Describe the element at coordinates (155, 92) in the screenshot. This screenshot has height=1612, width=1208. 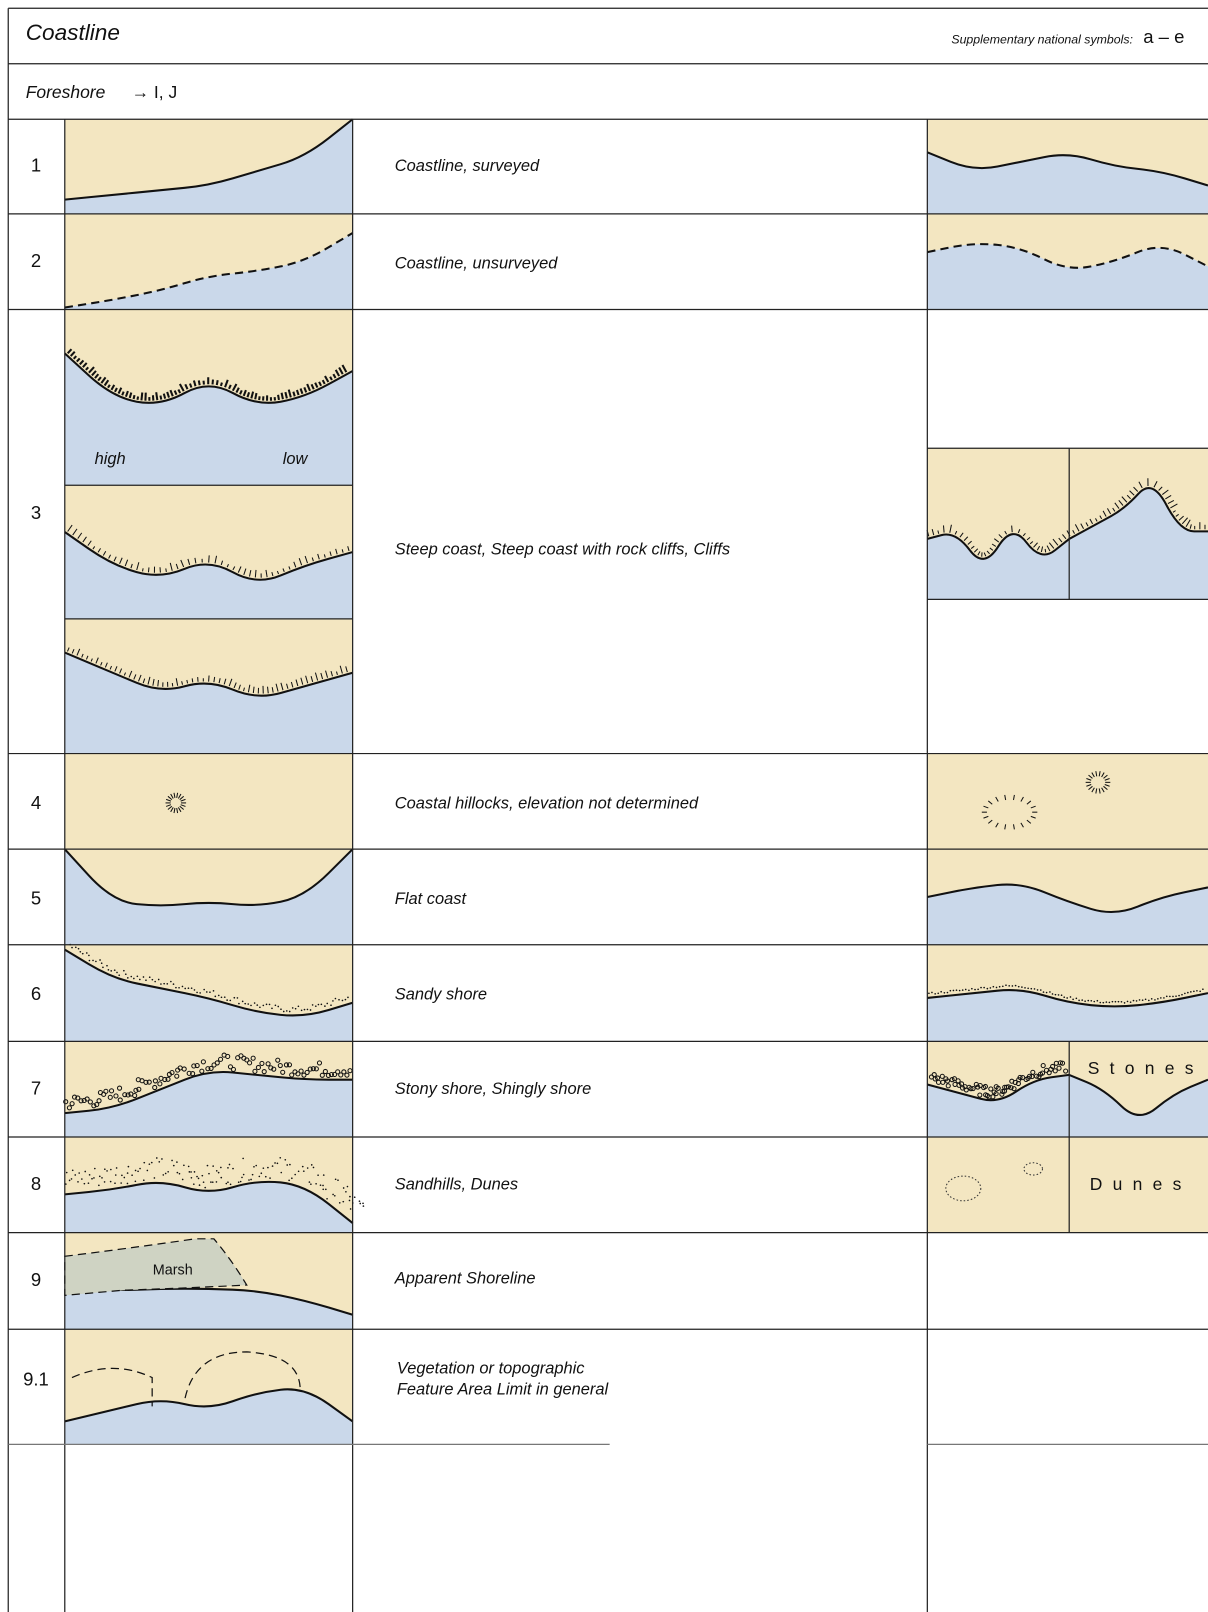
I see `section-reference: → I, J` at that location.